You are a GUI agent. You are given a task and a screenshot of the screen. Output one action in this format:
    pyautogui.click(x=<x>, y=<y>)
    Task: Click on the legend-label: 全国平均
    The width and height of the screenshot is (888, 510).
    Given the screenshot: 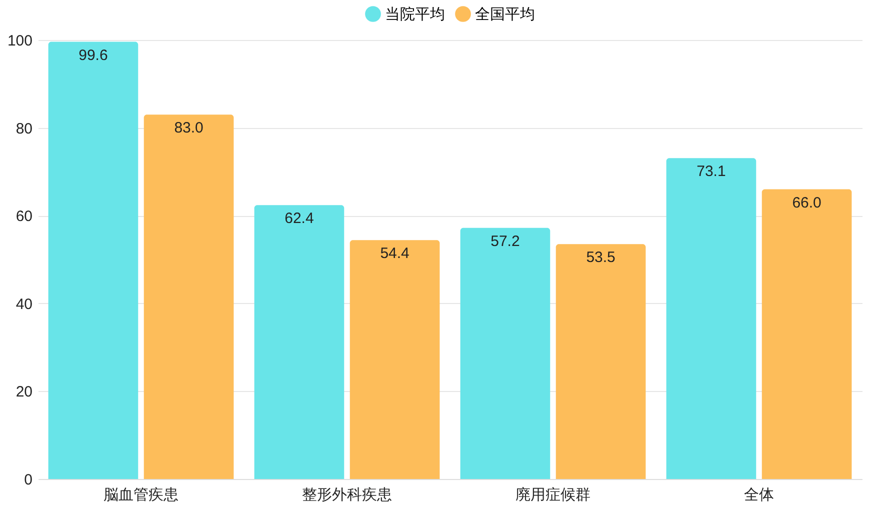 What is the action you would take?
    pyautogui.click(x=505, y=14)
    